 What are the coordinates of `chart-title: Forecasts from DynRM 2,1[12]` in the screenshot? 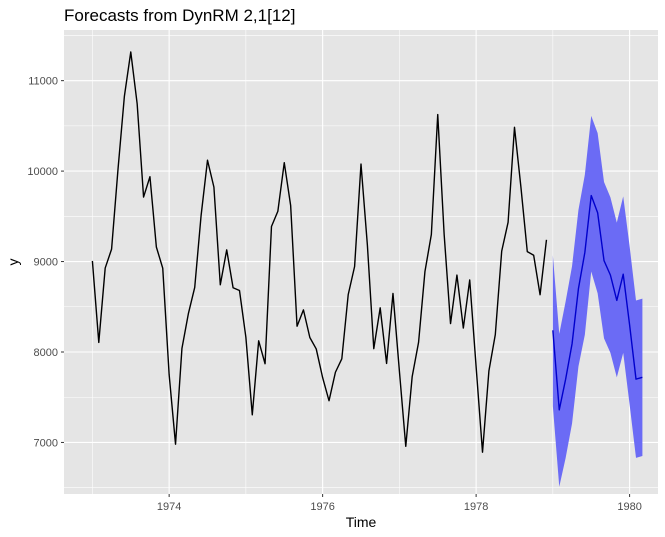 It's located at (179, 15).